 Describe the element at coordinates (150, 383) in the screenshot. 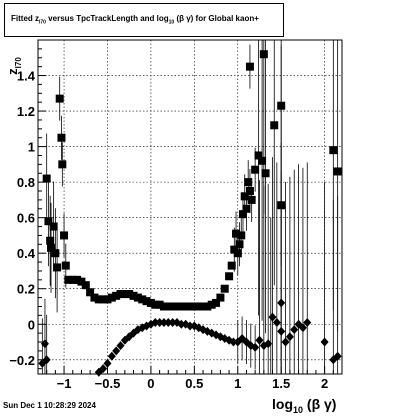

I see `x-tick-label: 0` at that location.